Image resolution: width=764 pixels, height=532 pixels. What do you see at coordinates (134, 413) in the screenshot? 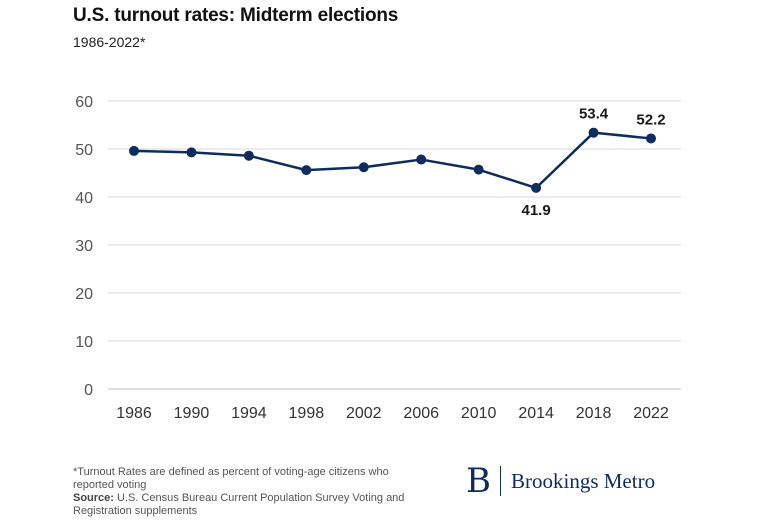
I see `x-tick-label: 1986` at bounding box center [134, 413].